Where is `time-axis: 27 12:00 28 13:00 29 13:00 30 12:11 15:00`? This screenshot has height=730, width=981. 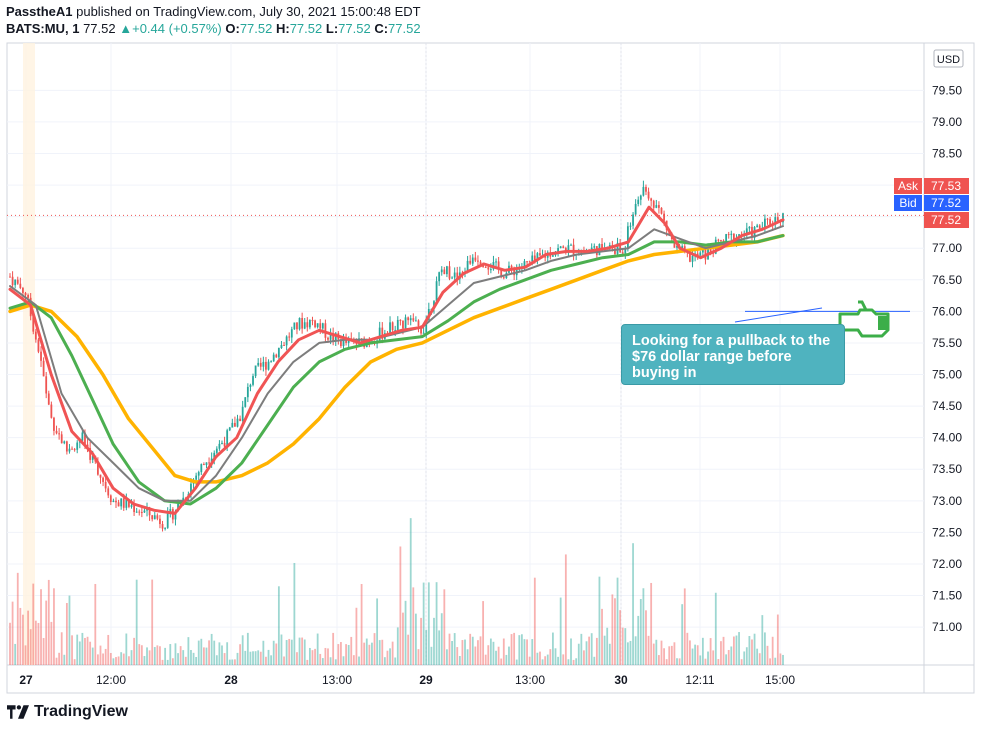 time-axis: 27 12:00 28 13:00 29 13:00 30 12:11 15:00 is located at coordinates (407, 680).